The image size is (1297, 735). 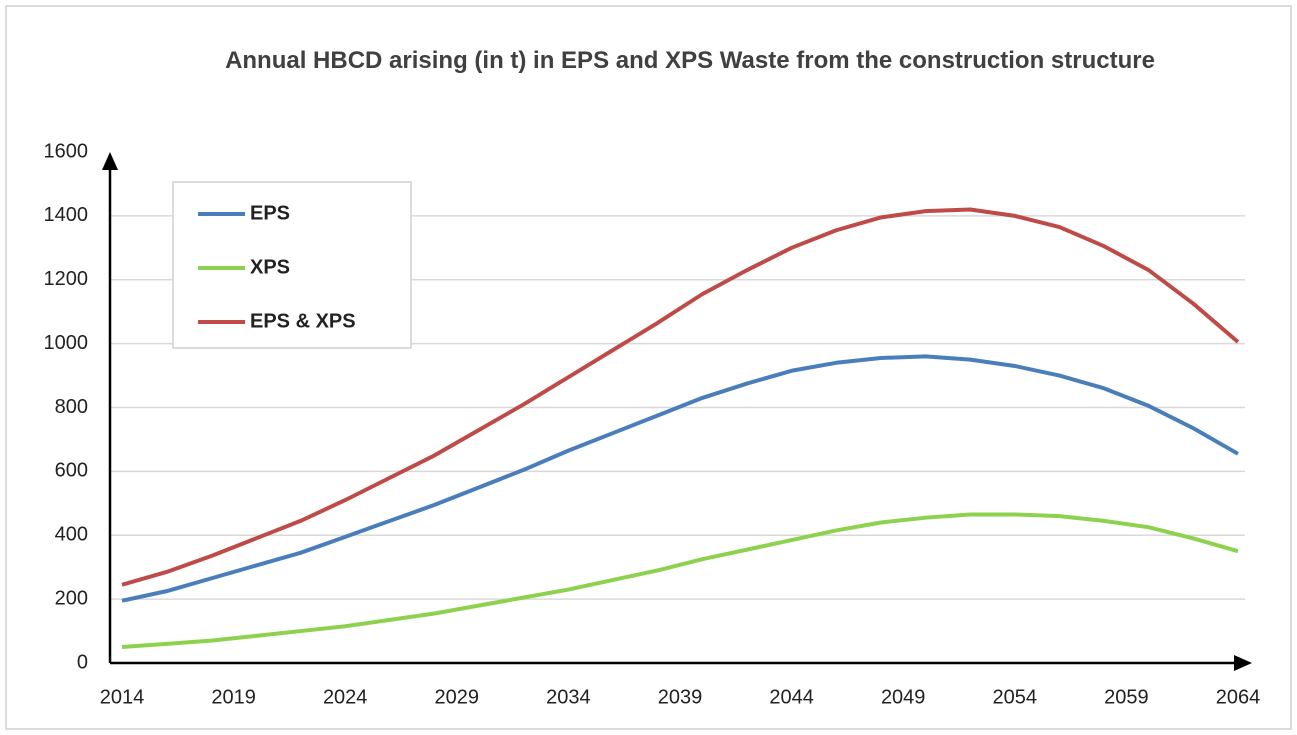 What do you see at coordinates (1015, 697) in the screenshot?
I see `x-tick-label: 2054` at bounding box center [1015, 697].